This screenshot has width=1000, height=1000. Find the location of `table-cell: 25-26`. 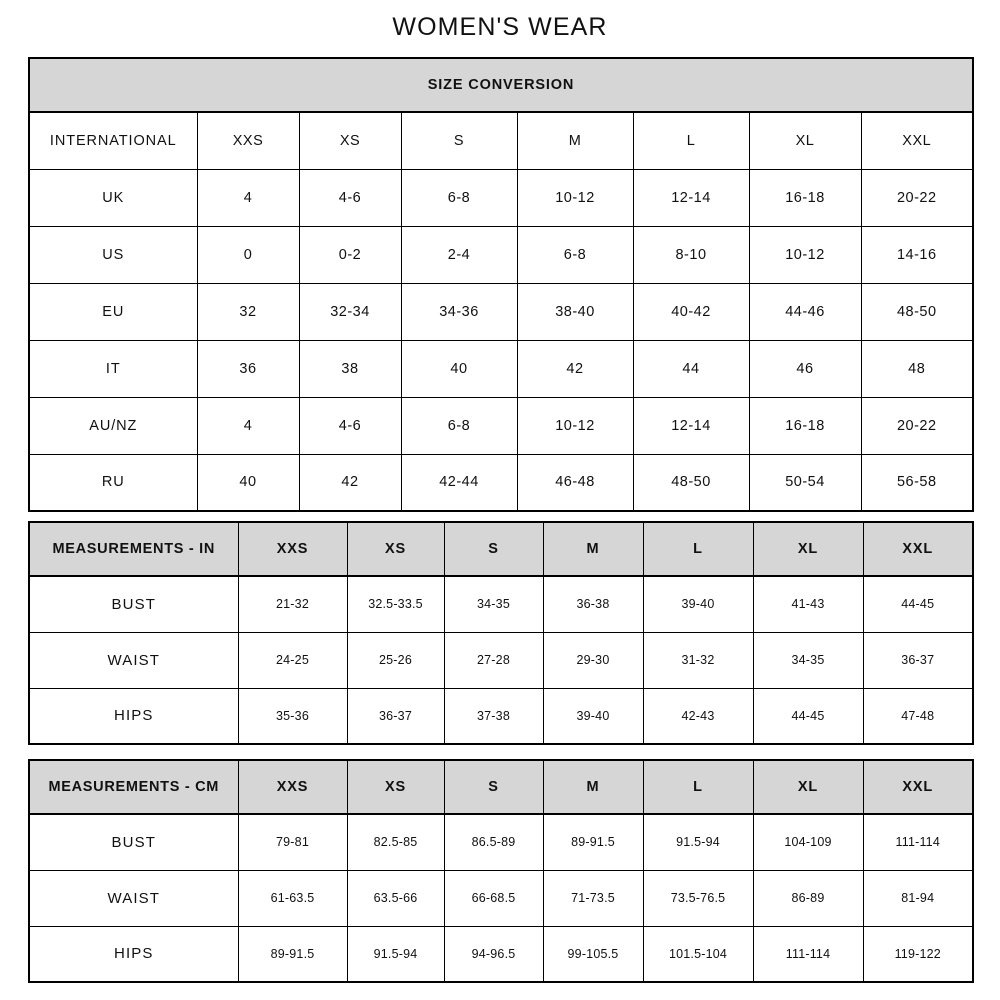

table-cell: 25-26 is located at coordinates (395, 660).